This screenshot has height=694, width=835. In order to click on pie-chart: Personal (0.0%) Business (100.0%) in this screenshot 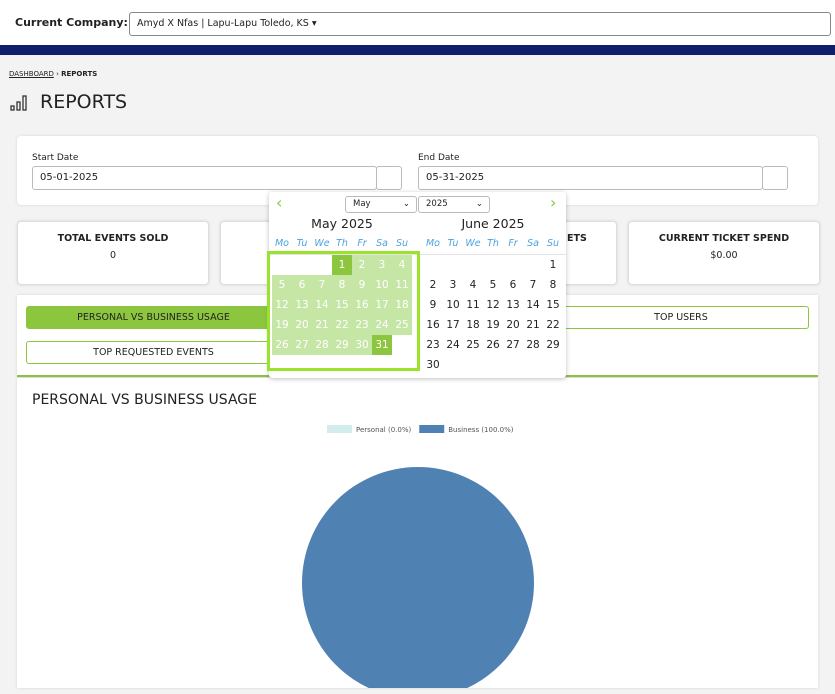, I will do `click(418, 556)`.